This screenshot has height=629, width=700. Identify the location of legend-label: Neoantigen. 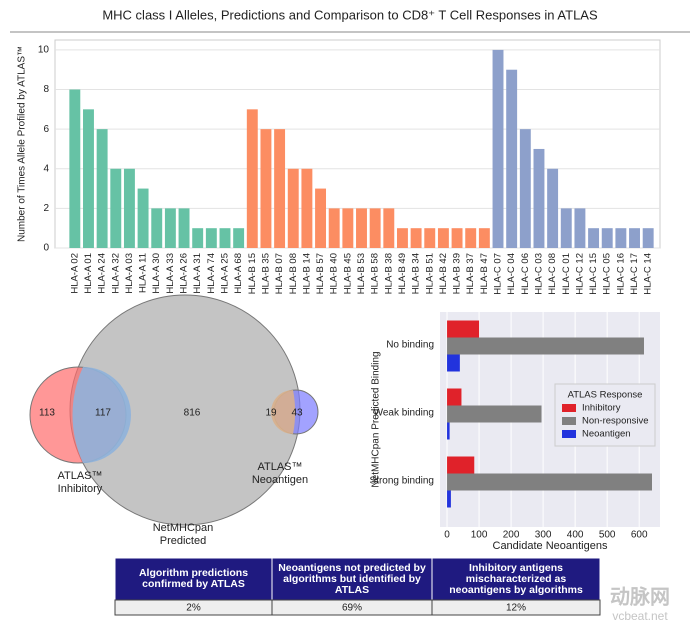
(606, 434).